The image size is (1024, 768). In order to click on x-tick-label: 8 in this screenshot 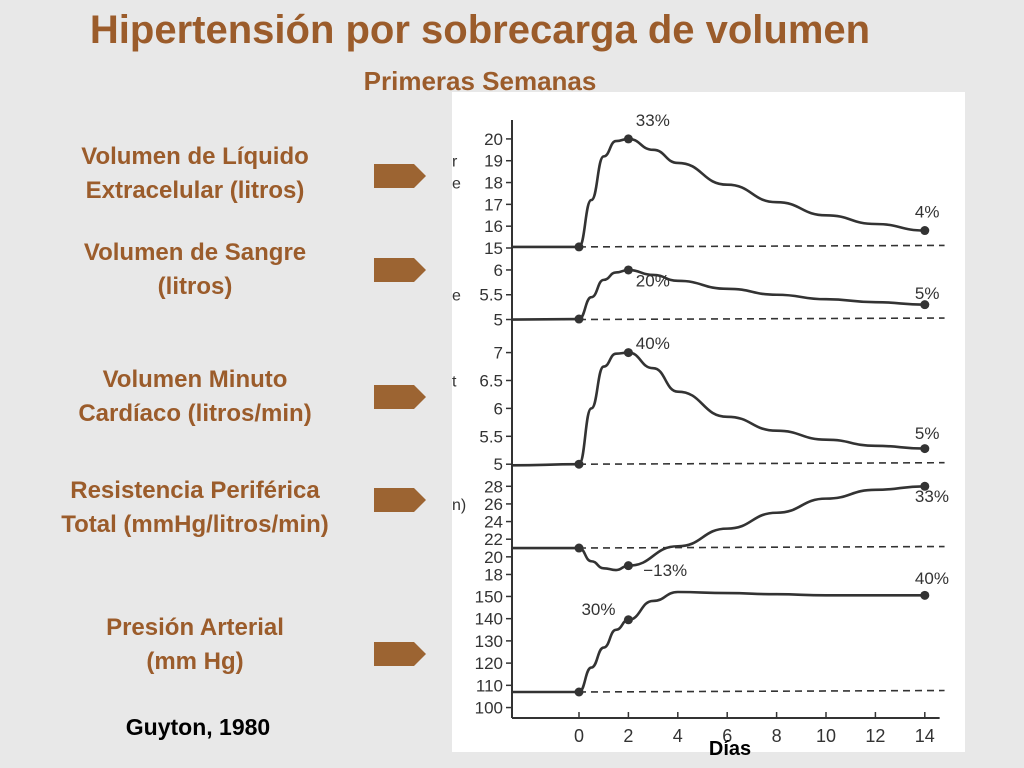, I will do `click(777, 736)`.